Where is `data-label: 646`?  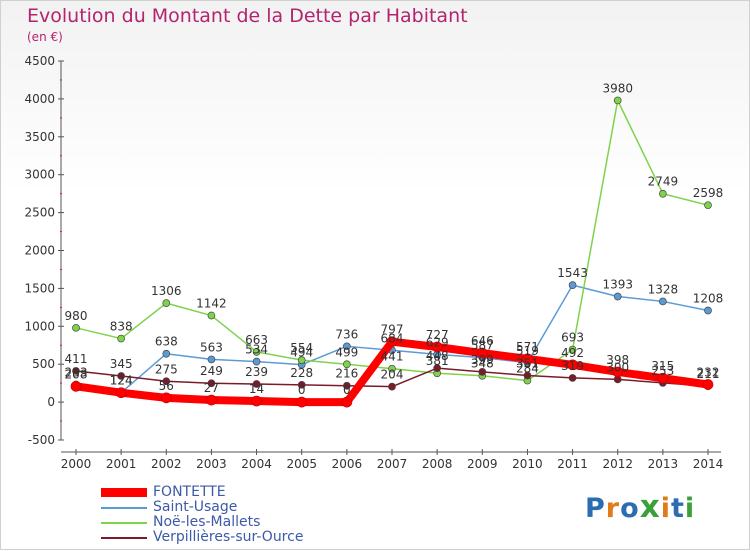
data-label: 646 is located at coordinates (482, 341).